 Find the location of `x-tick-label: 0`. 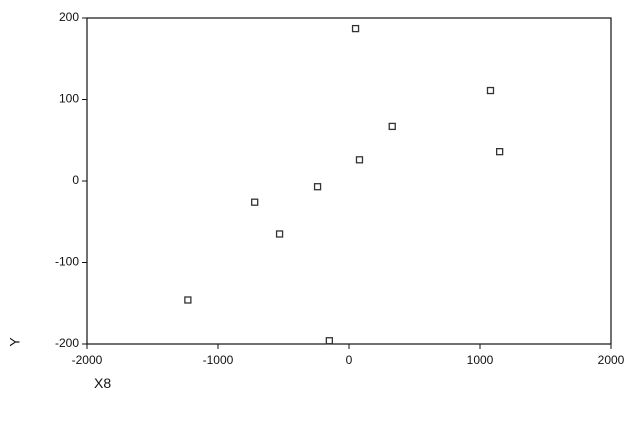

x-tick-label: 0 is located at coordinates (349, 360).